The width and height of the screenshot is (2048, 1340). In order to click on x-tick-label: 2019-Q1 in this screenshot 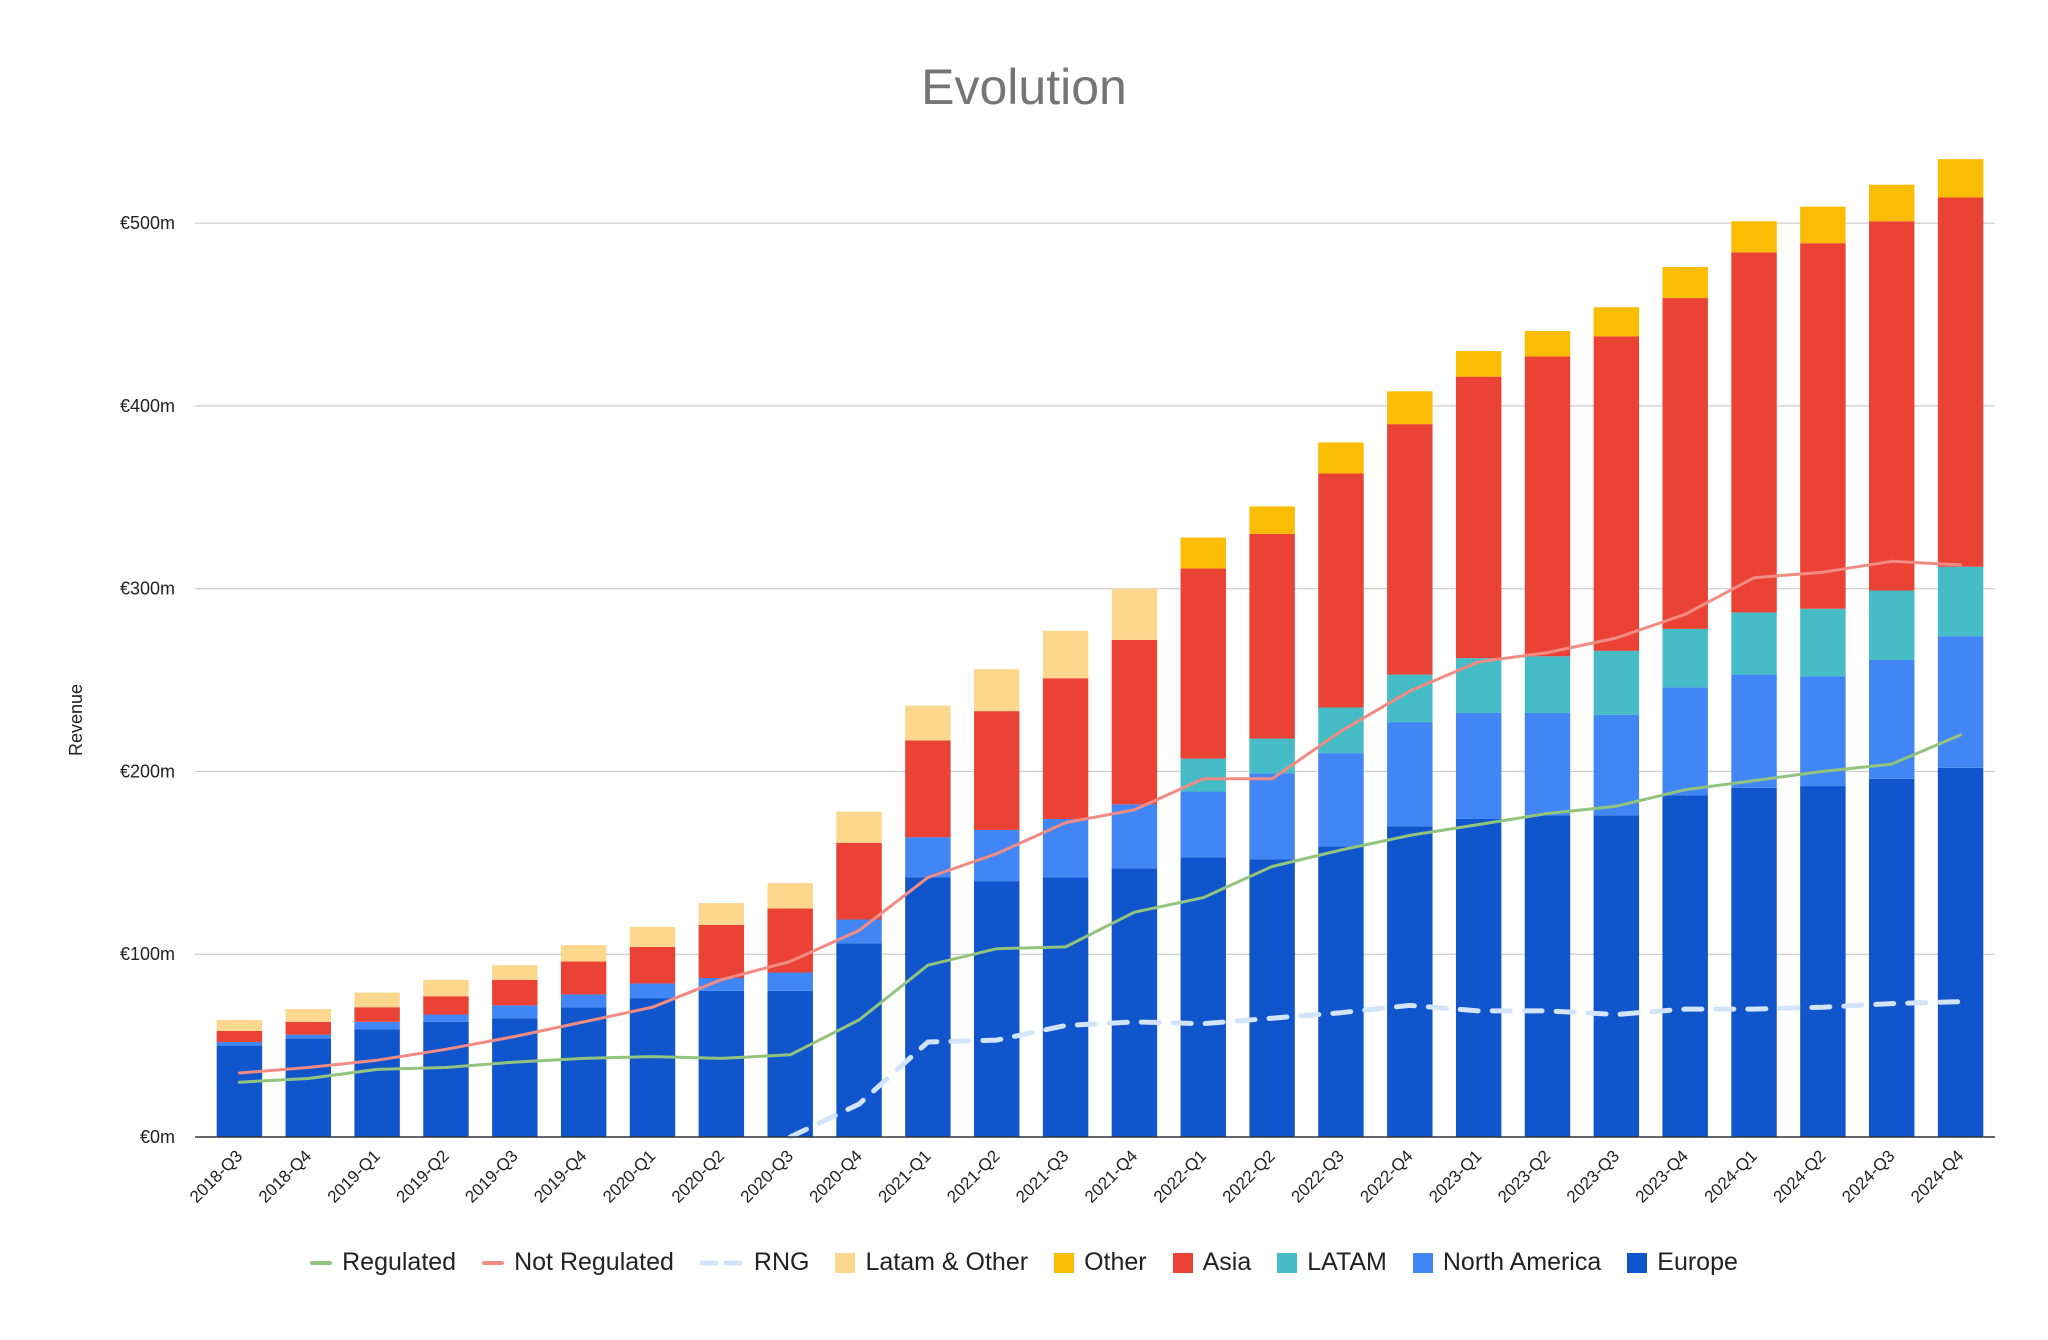, I will do `click(354, 1176)`.